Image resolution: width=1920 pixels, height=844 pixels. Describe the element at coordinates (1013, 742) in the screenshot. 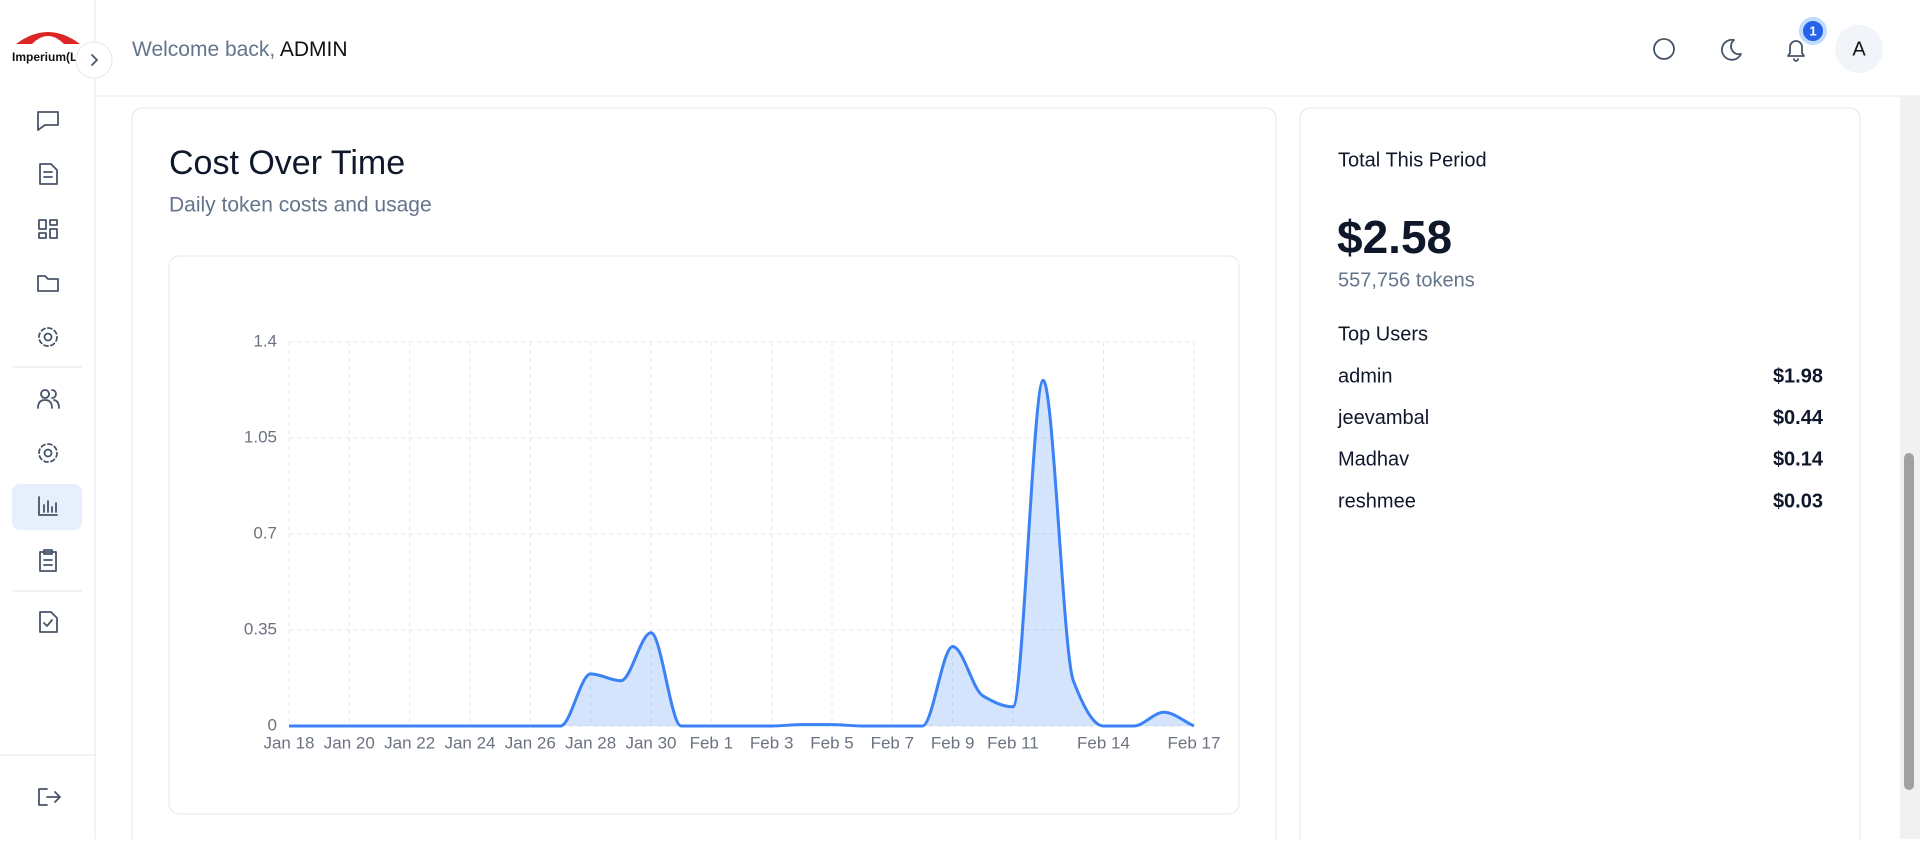

I see `x-tick-label: Feb 11` at that location.